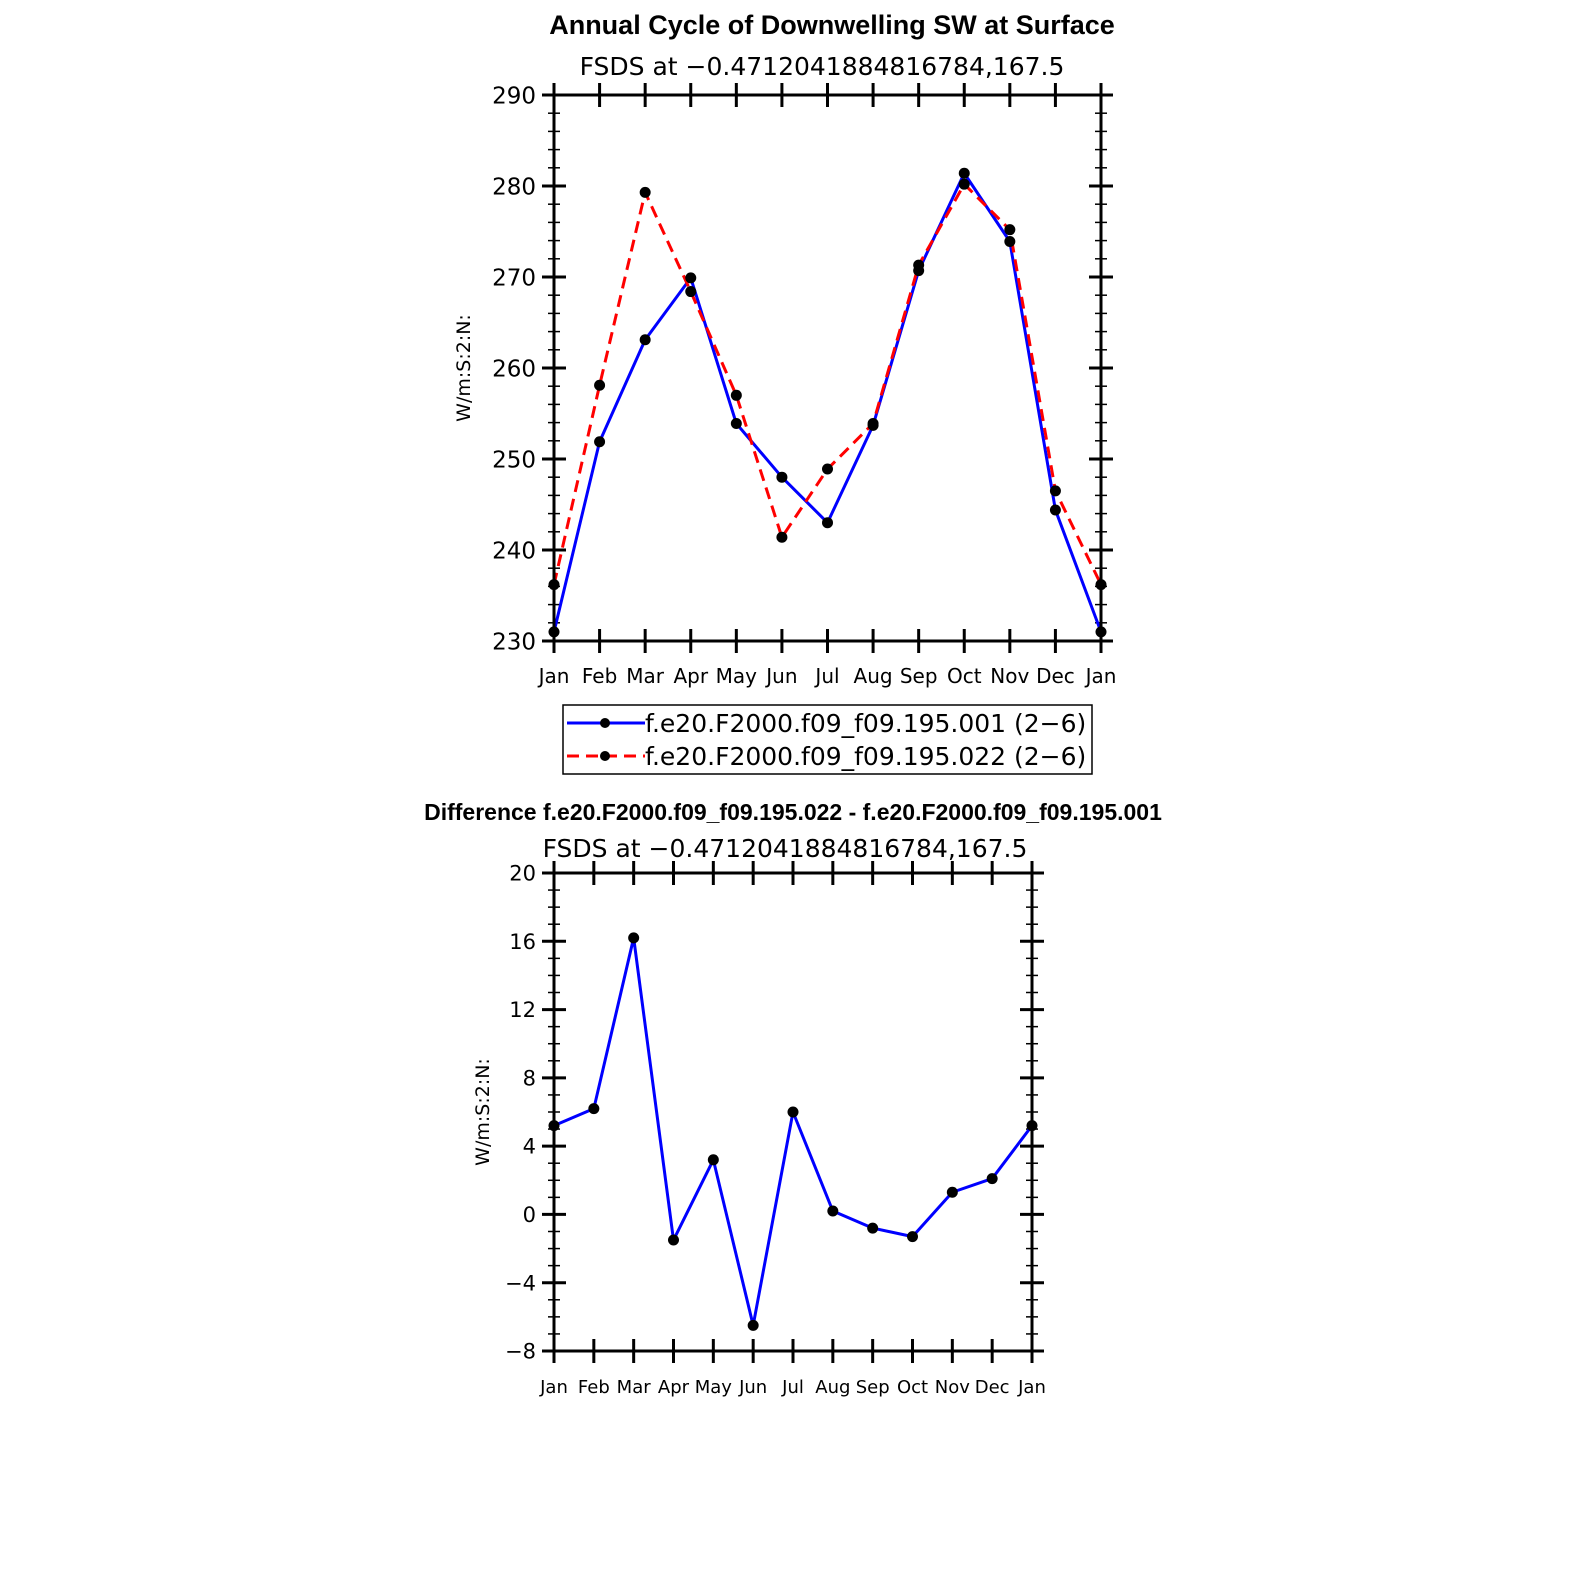 This screenshot has height=1574, width=1574. I want to click on y-tick-label: 260, so click(514, 369).